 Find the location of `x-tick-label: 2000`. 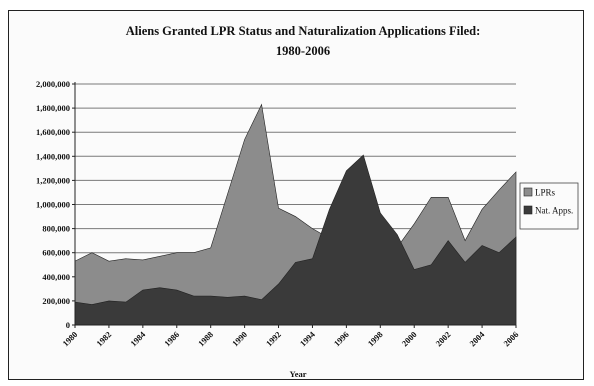

x-tick-label: 2000 is located at coordinates (409, 338).